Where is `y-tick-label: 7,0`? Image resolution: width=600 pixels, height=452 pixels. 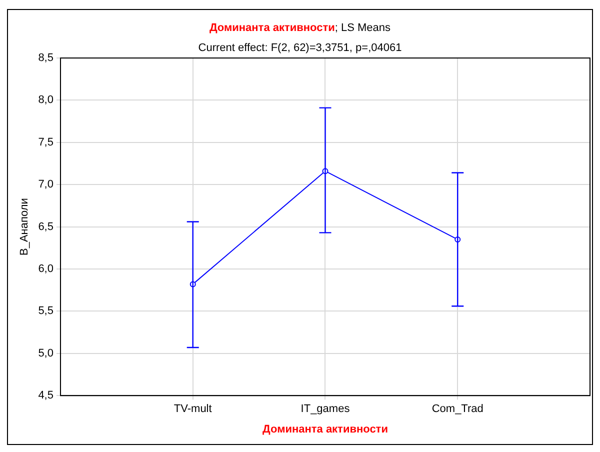 y-tick-label: 7,0 is located at coordinates (46, 184).